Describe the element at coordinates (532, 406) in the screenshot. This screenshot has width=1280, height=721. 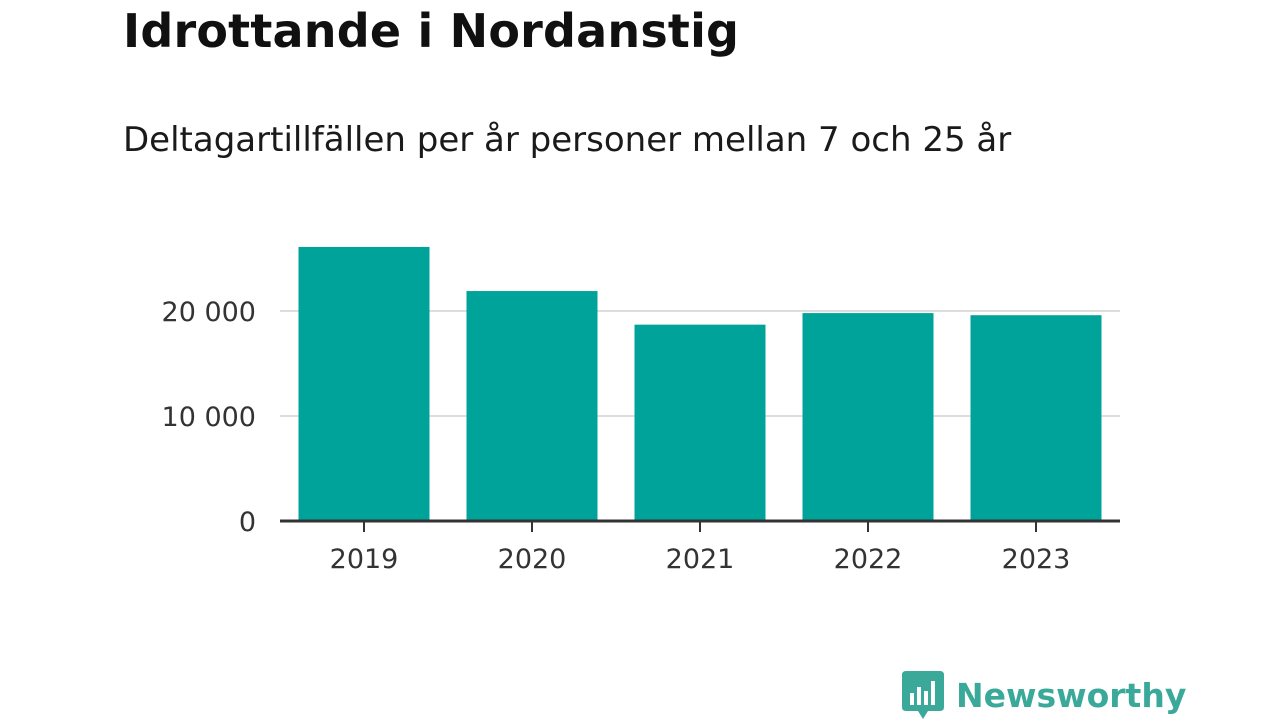
I see `bar-2020` at that location.